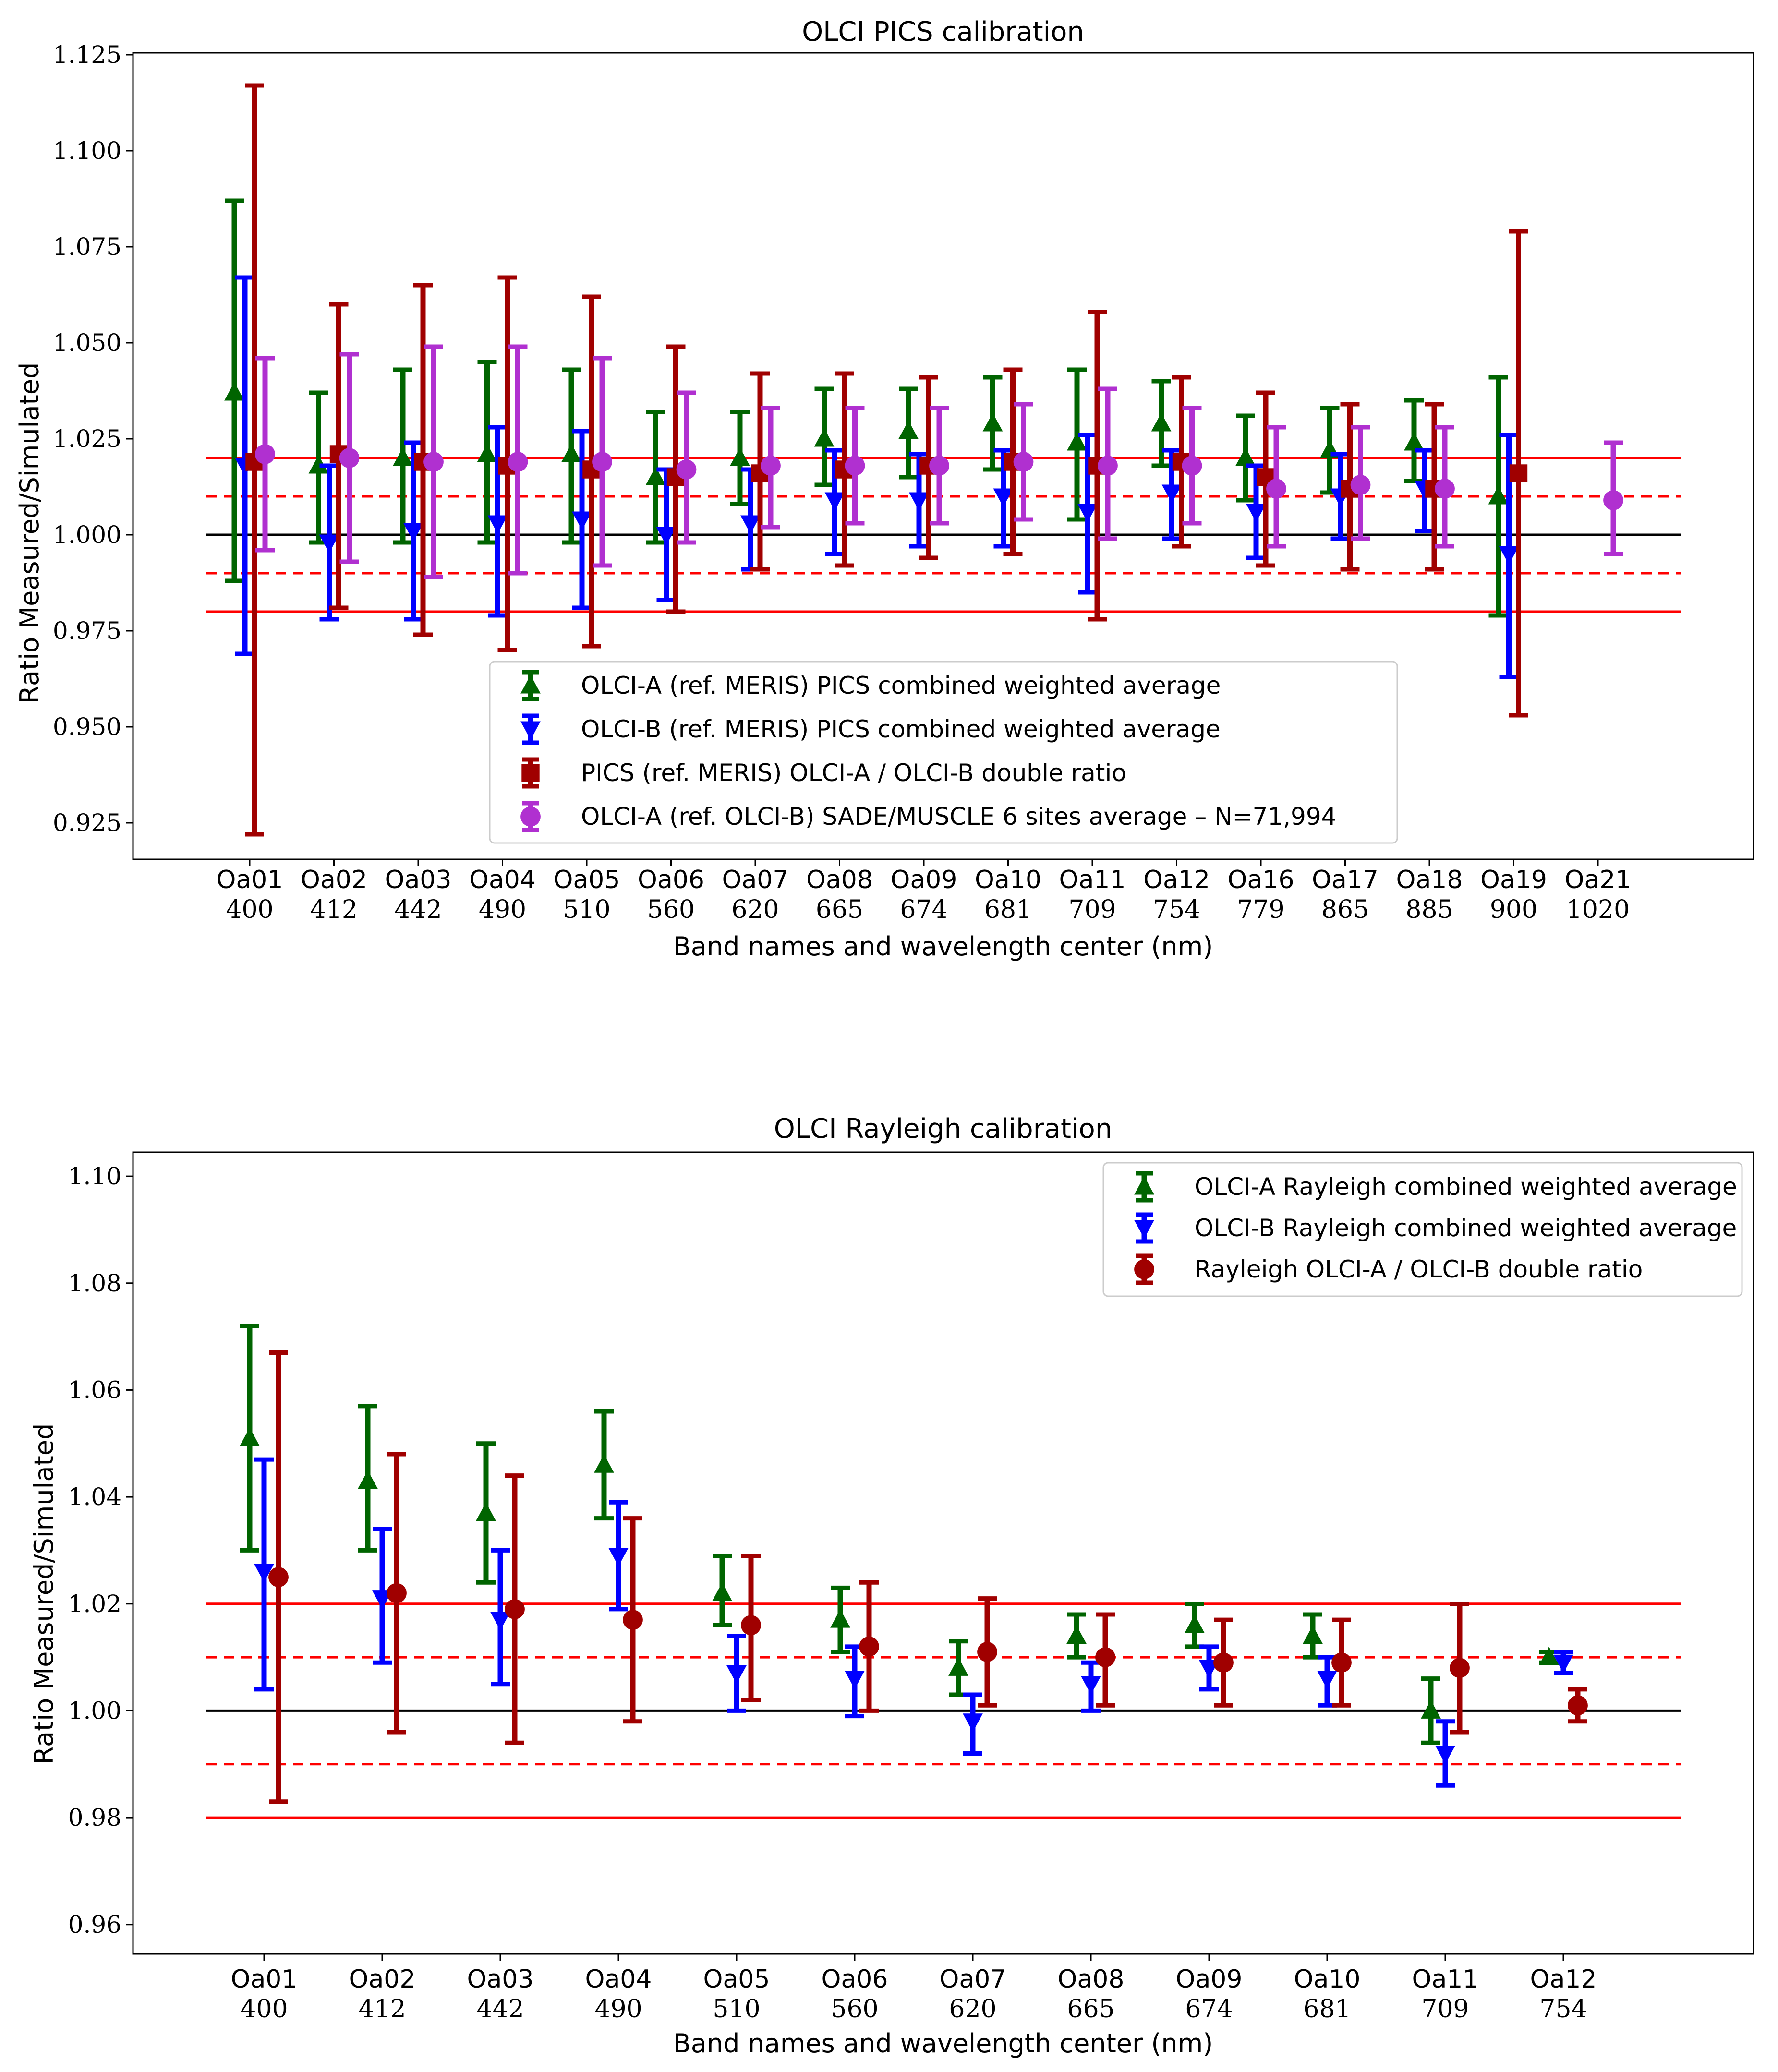 Image resolution: width=1778 pixels, height=2072 pixels. What do you see at coordinates (1429, 880) in the screenshot?
I see `x-tick-label-band: Oa18` at bounding box center [1429, 880].